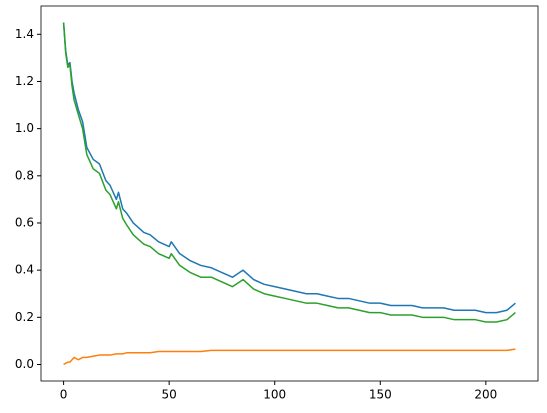 This screenshot has width=547, height=413. I want to click on x-tick-label: 100, so click(274, 395).